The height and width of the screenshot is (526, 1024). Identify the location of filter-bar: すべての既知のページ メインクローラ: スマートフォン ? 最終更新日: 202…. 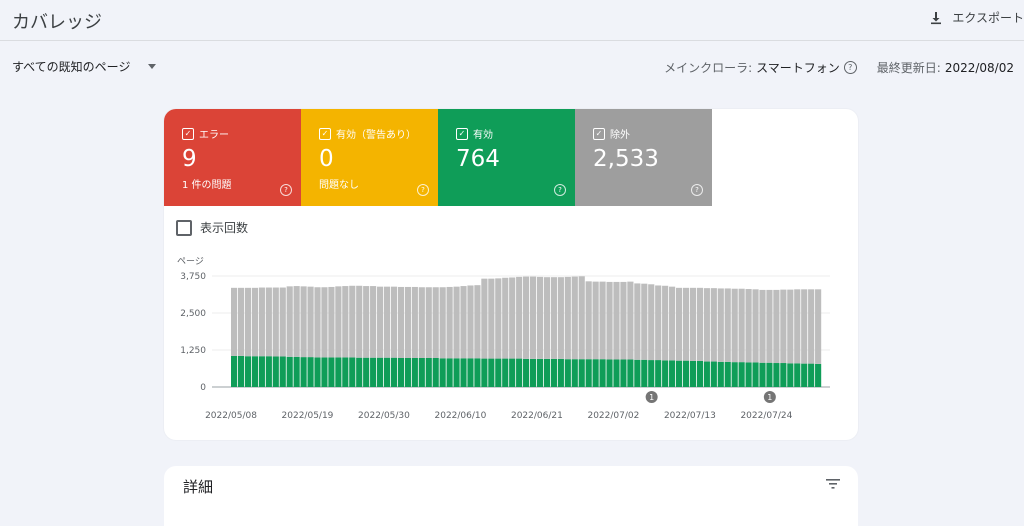
(512, 67).